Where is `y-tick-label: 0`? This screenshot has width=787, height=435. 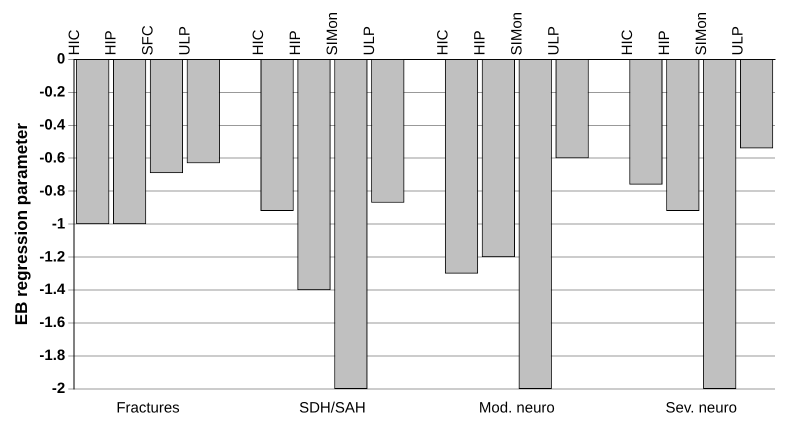
y-tick-label: 0 is located at coordinates (61, 59).